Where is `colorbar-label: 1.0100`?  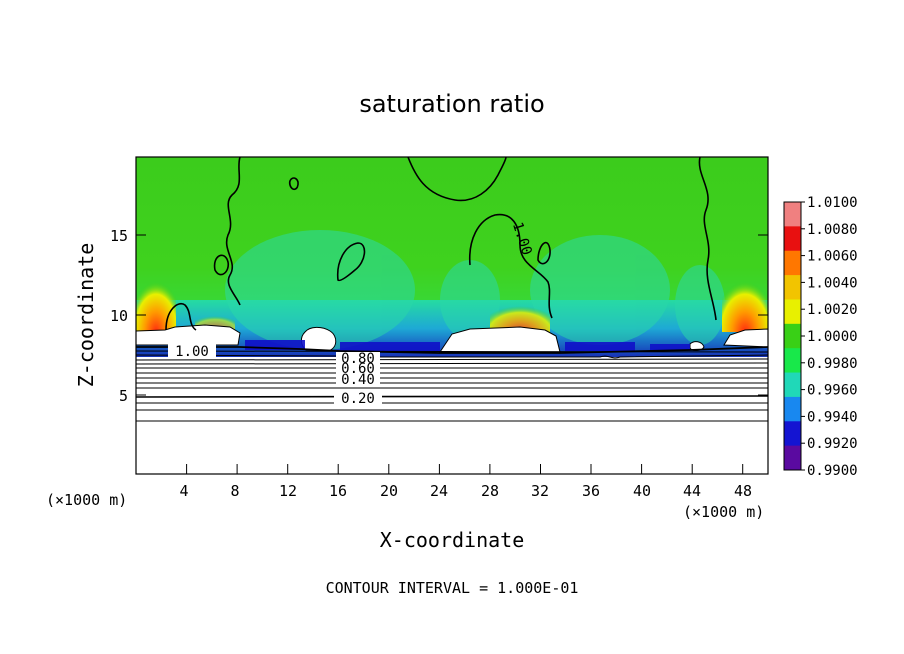
colorbar-label: 1.0100 is located at coordinates (832, 203).